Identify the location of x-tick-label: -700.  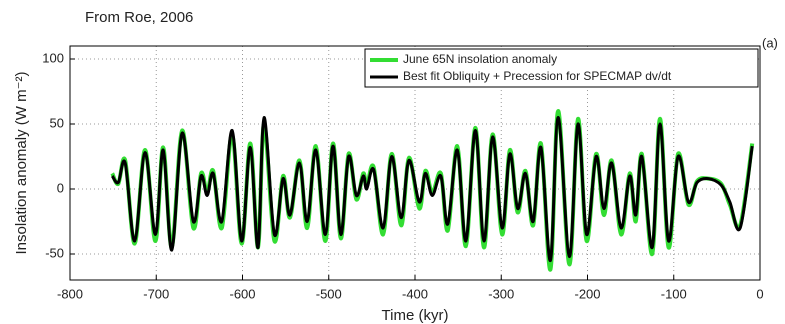
(156, 293).